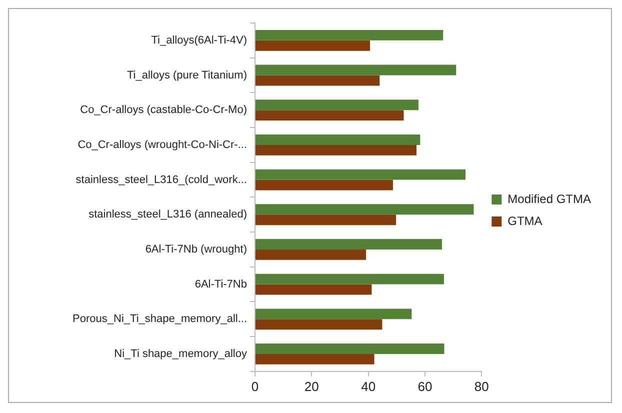 The width and height of the screenshot is (622, 413). I want to click on y-tick-label: Ni_Ti shape_memory_alloy, so click(181, 354).